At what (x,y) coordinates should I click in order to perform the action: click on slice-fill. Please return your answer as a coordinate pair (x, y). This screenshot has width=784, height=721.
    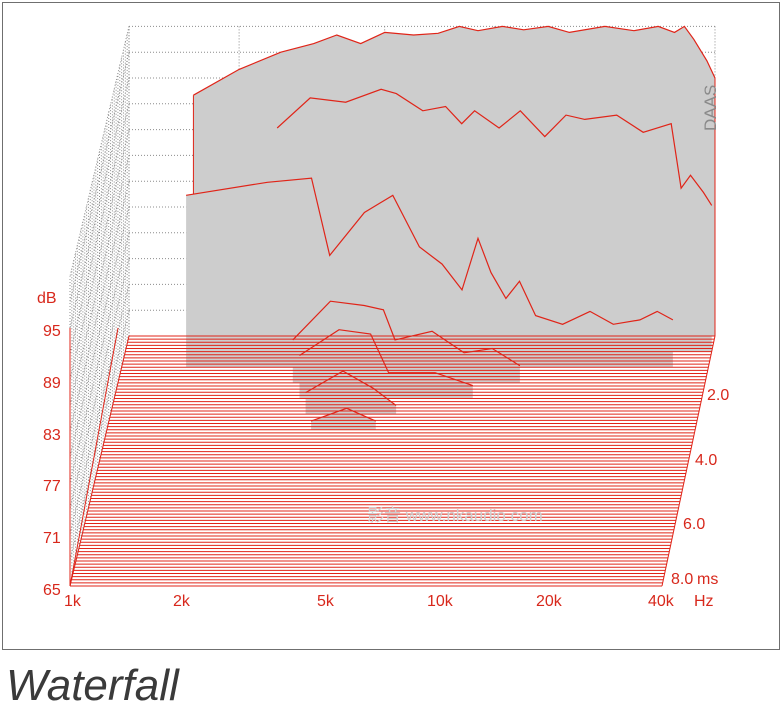
    Looking at the image, I should click on (343, 419).